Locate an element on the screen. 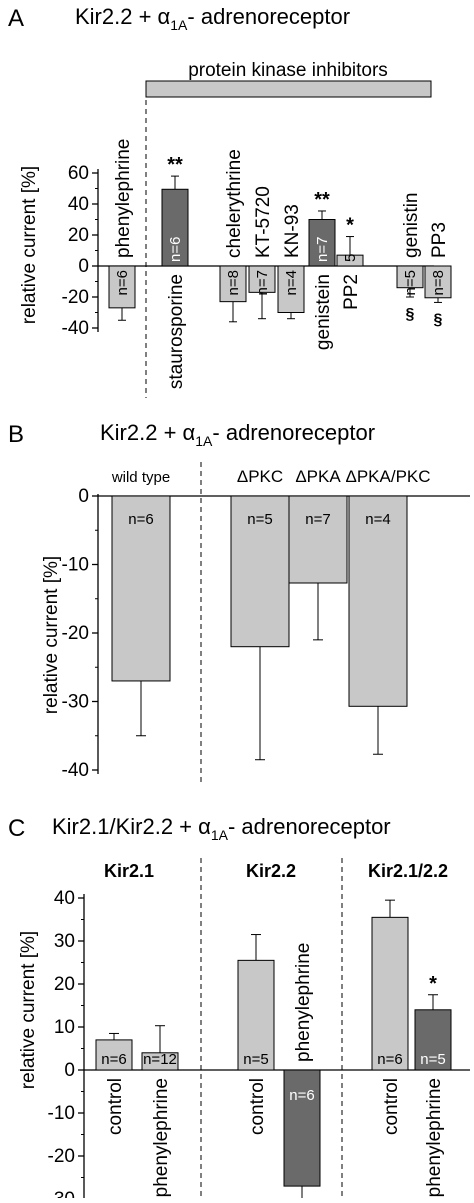 This screenshot has width=474, height=1203. panel-b-ylabel: relative current [%] is located at coordinates (51, 635).